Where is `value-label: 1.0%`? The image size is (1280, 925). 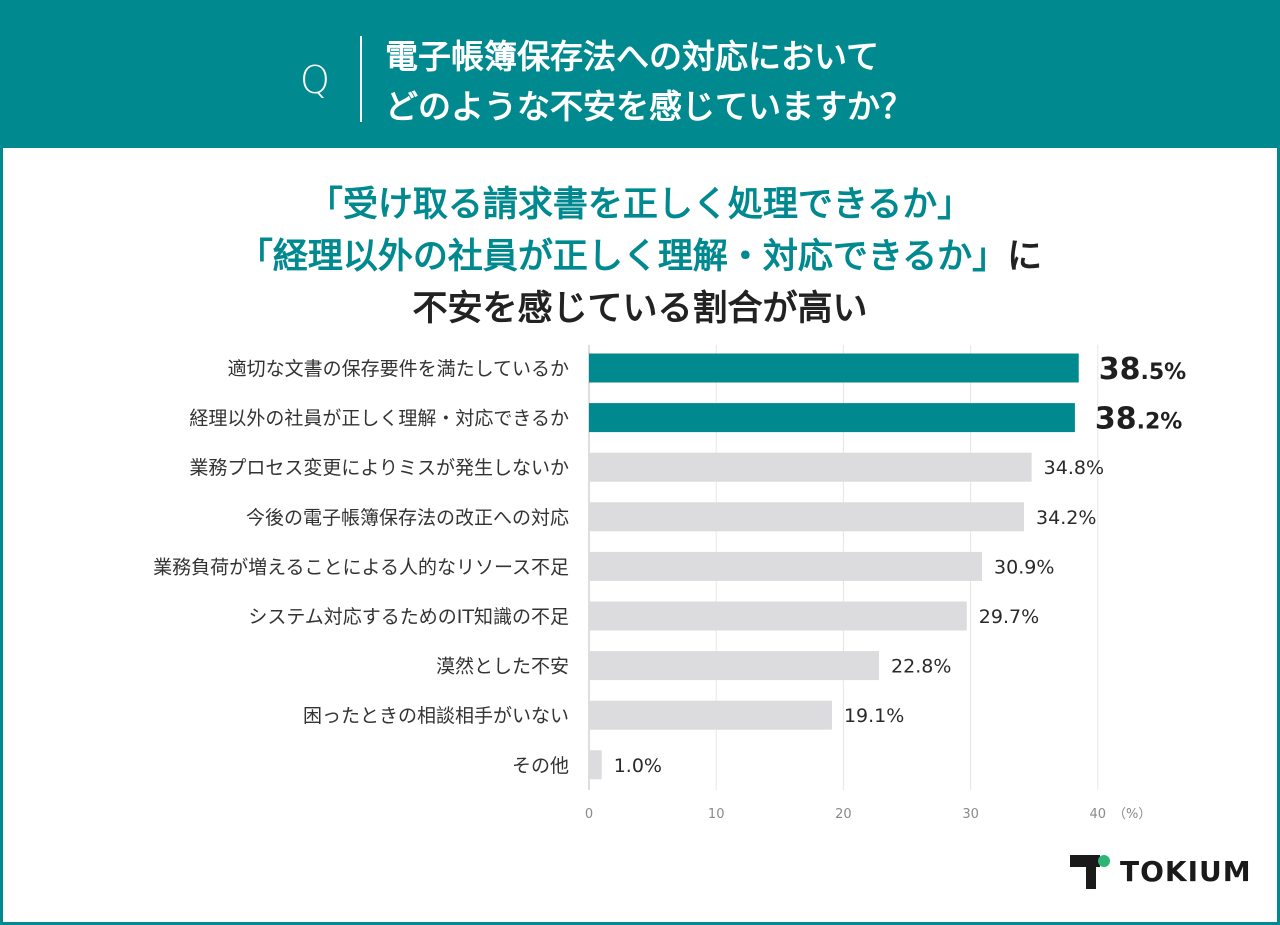
value-label: 1.0% is located at coordinates (638, 766).